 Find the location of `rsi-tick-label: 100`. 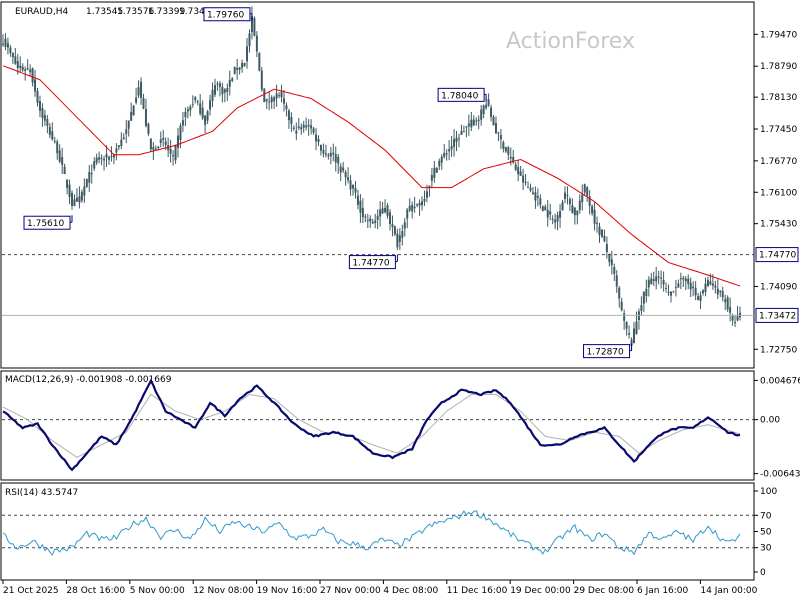

rsi-tick-label: 100 is located at coordinates (768, 492).